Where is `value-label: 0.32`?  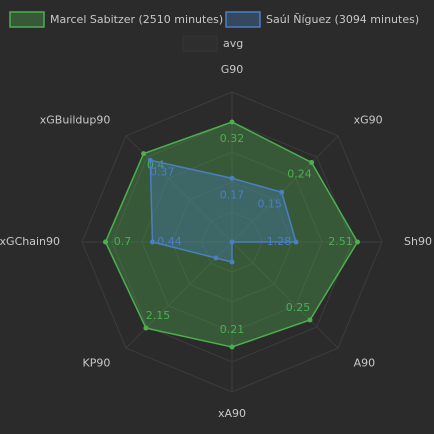
value-label: 0.32 is located at coordinates (232, 138).